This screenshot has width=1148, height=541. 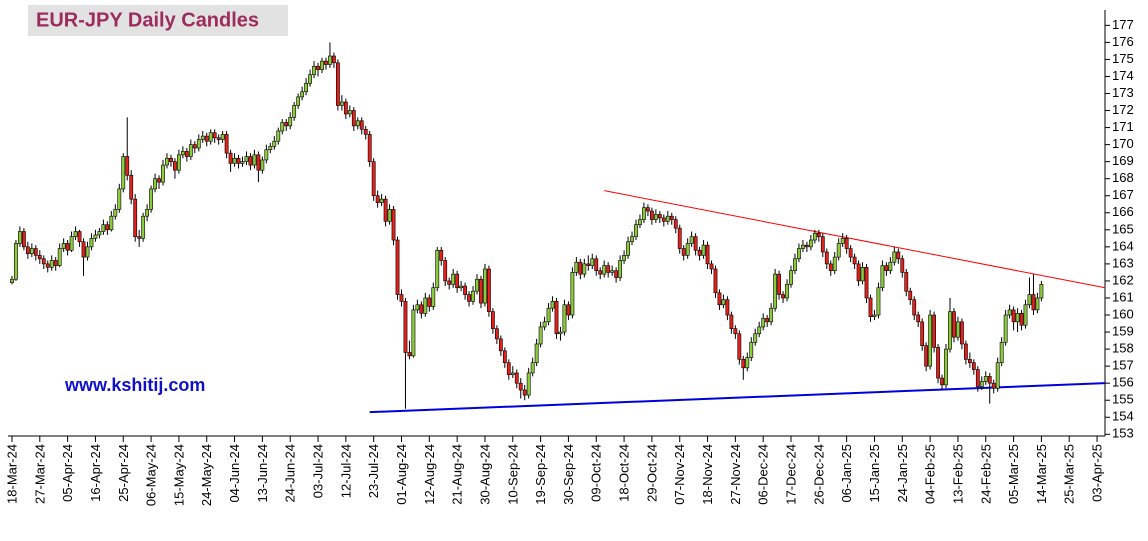 I want to click on x-tick-label: 18-Oct-24, so click(x=624, y=473).